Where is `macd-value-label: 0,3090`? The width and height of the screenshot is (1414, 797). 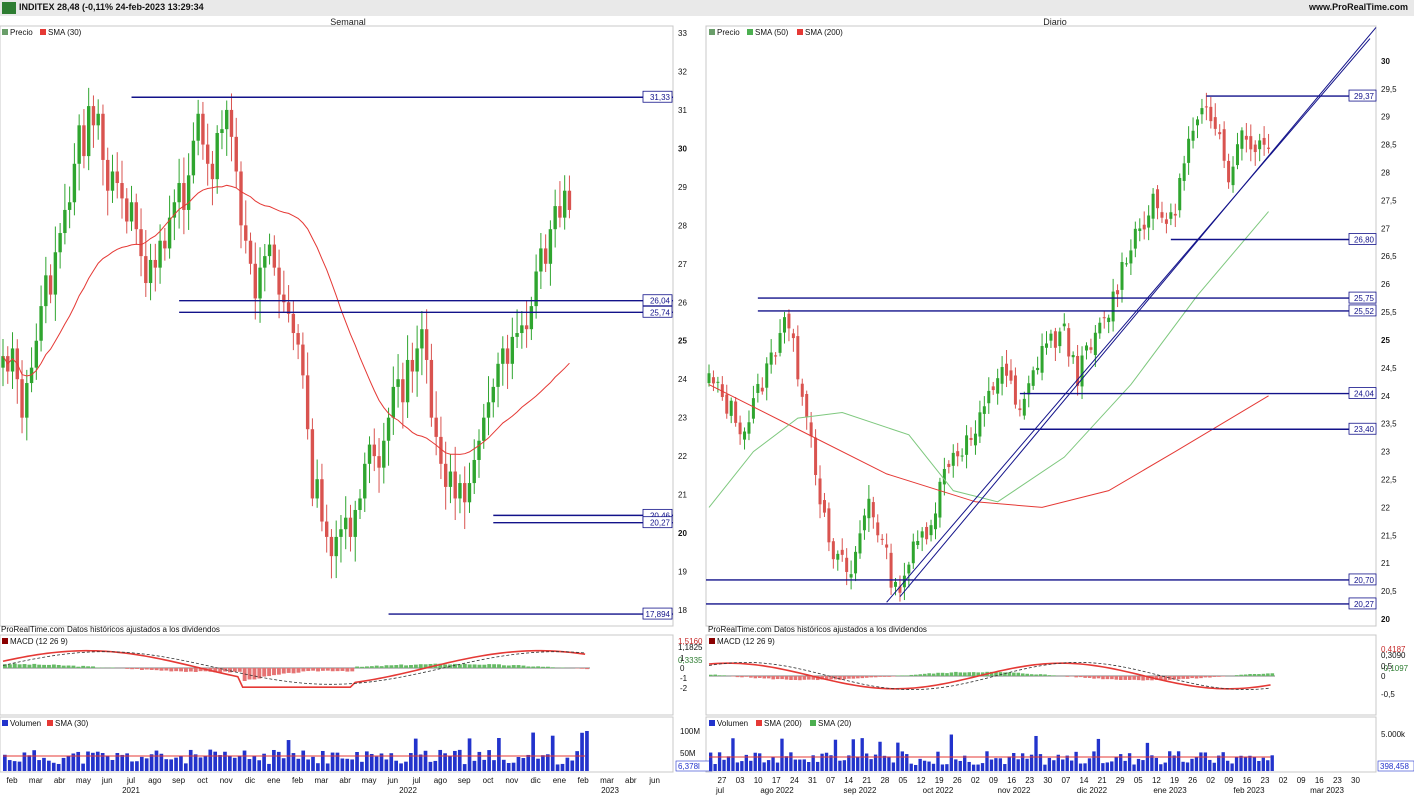
macd-value-label: 0,3090 is located at coordinates (1393, 655).